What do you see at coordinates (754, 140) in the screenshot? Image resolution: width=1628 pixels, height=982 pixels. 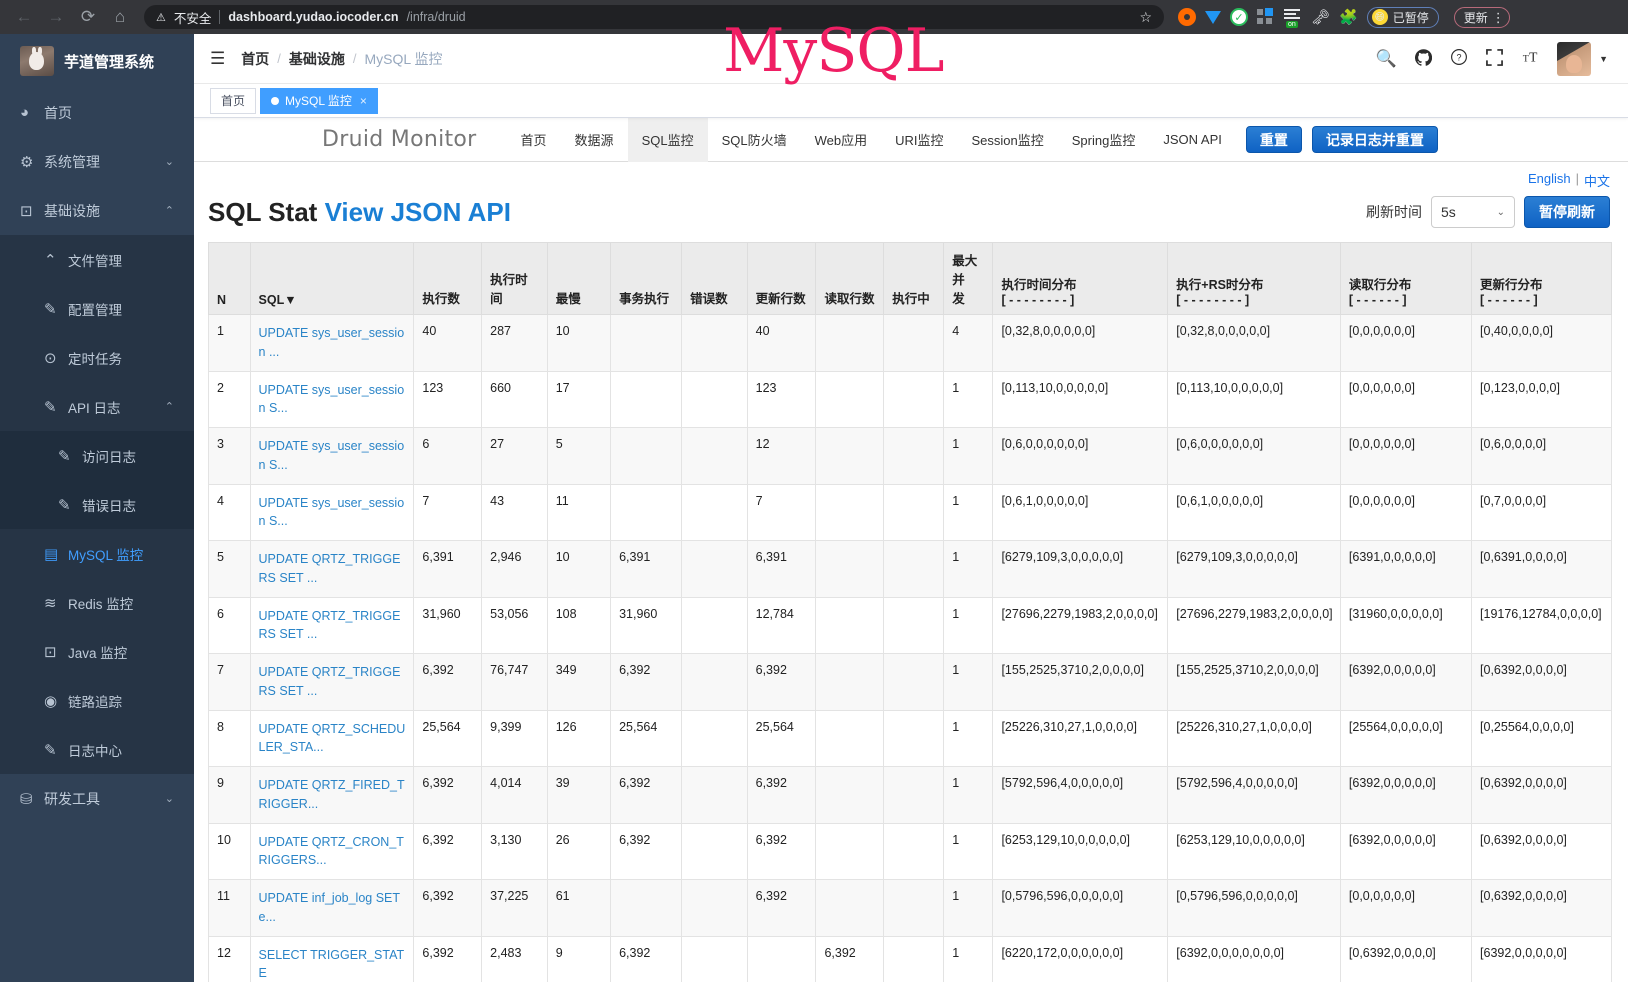 I see `druid-nav-item-3: SQL防火墙` at bounding box center [754, 140].